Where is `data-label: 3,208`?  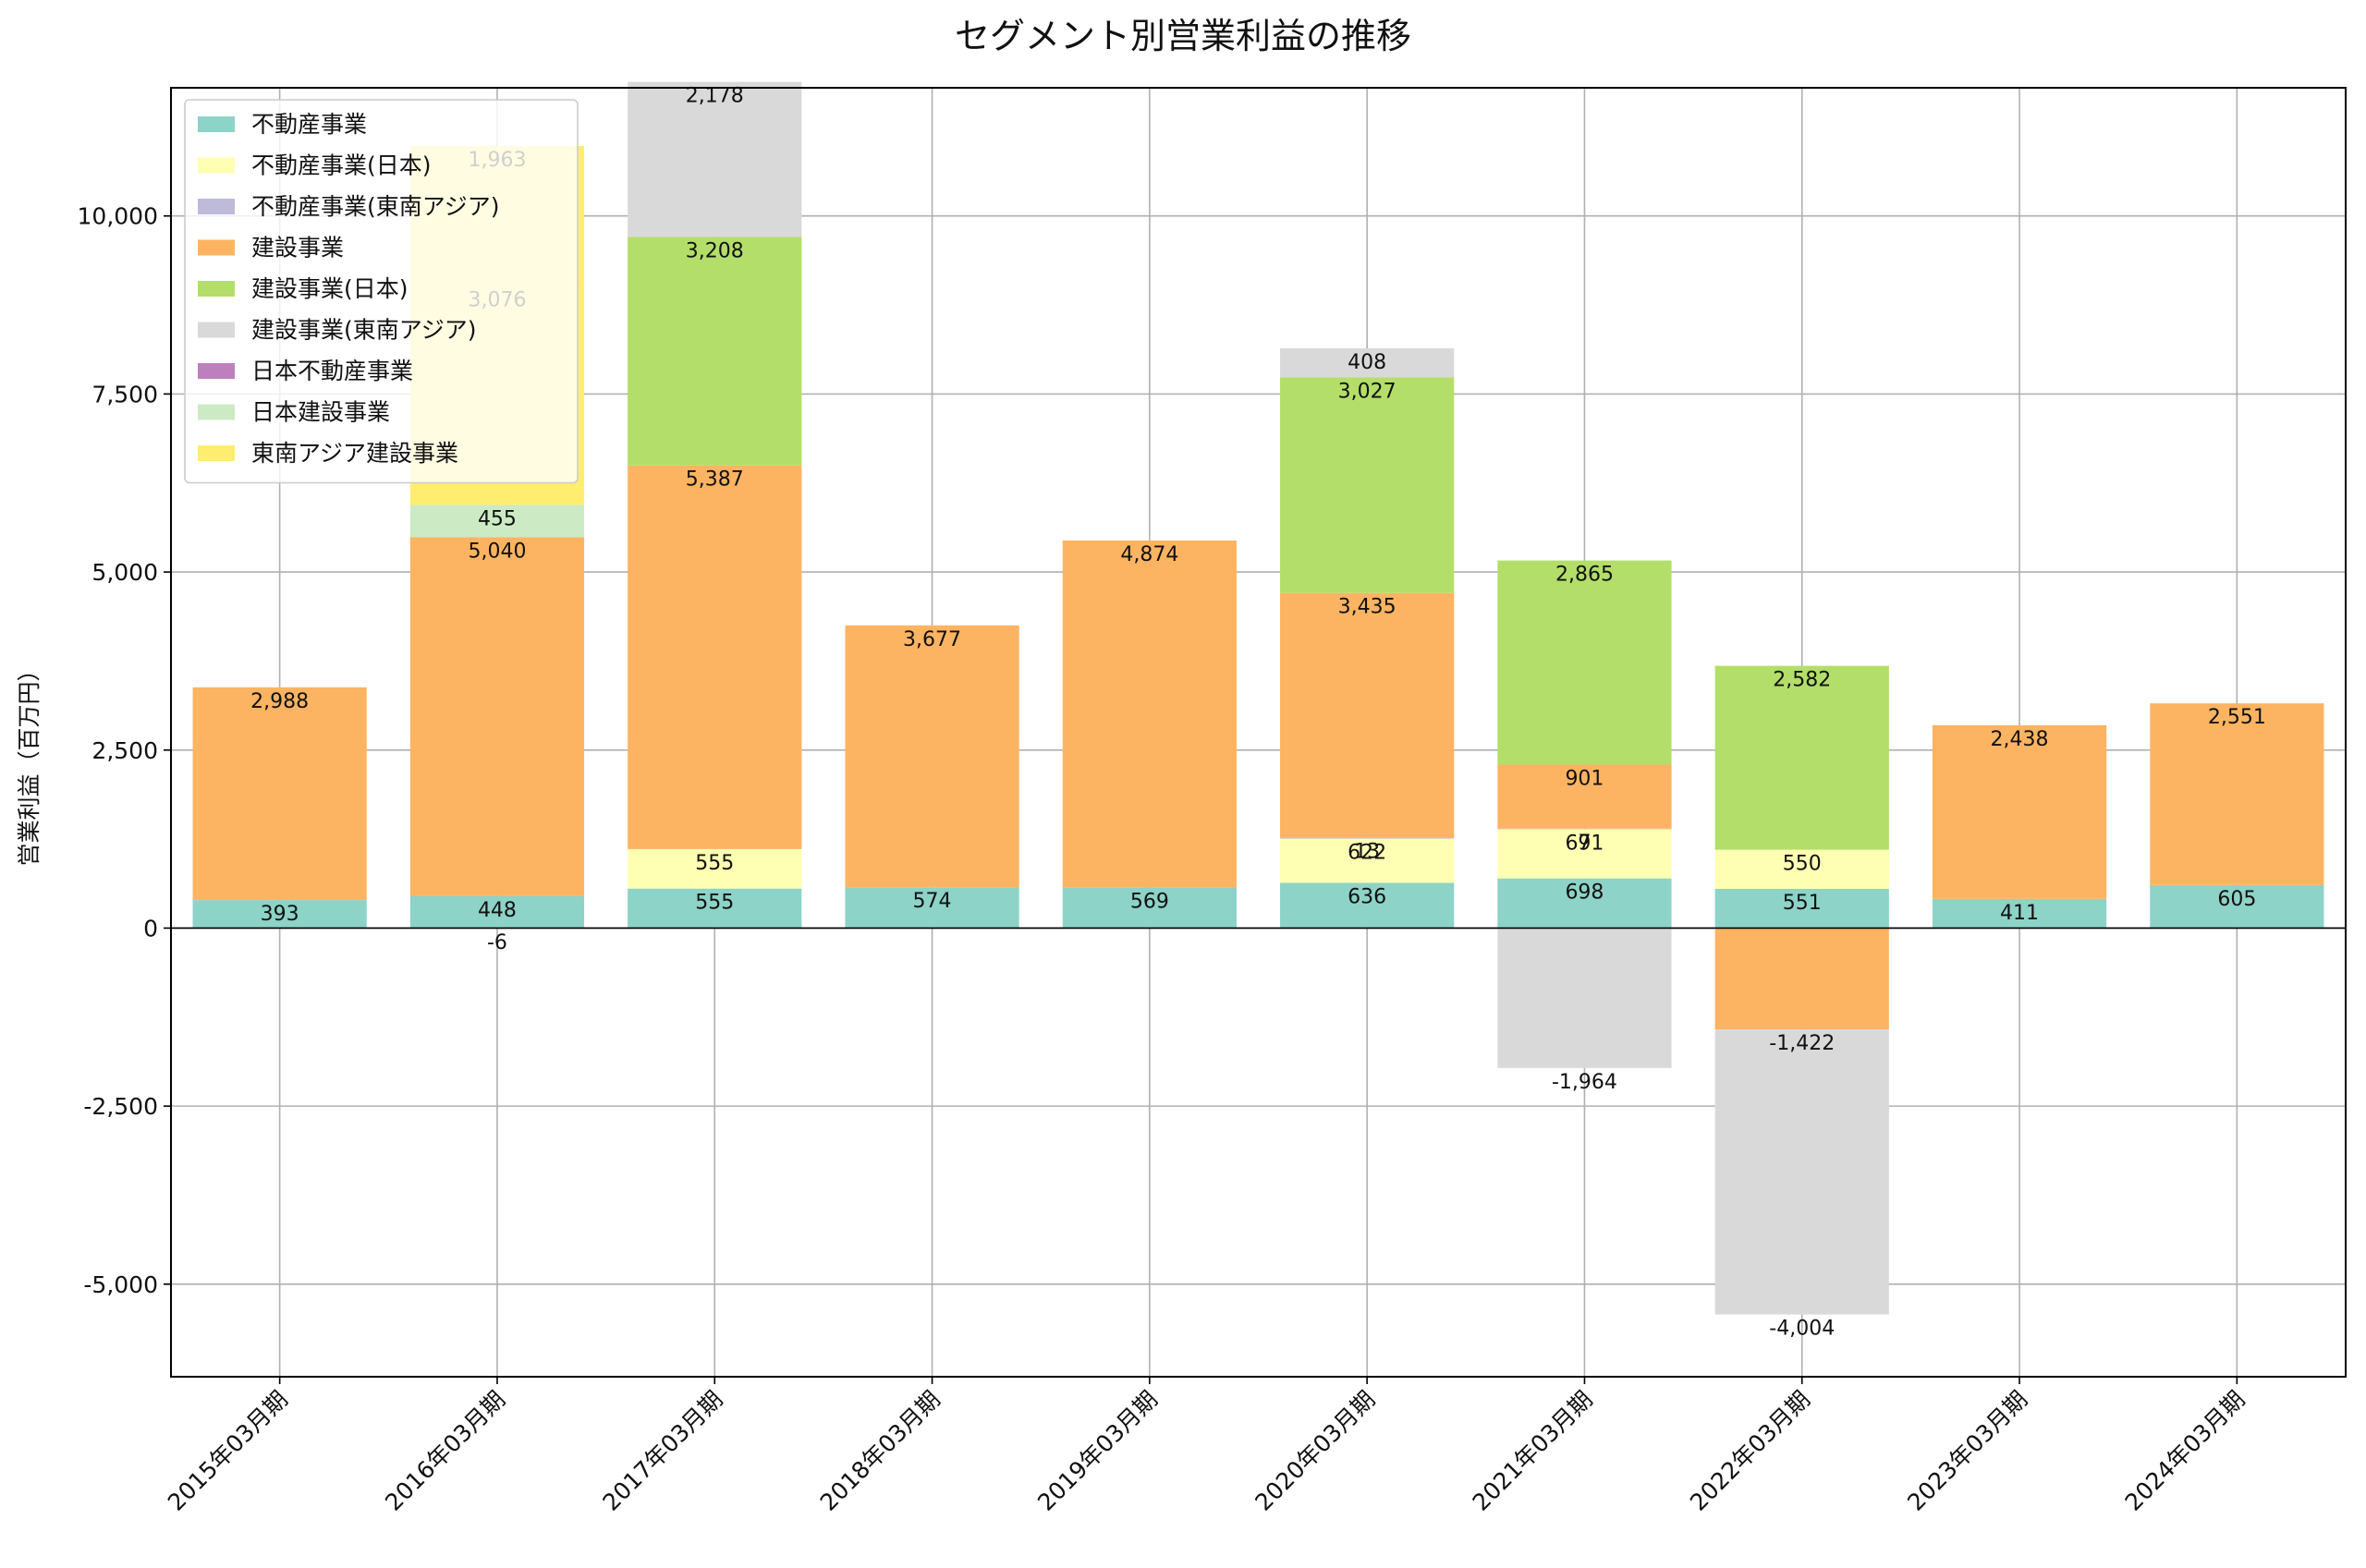
data-label: 3,208 is located at coordinates (715, 250).